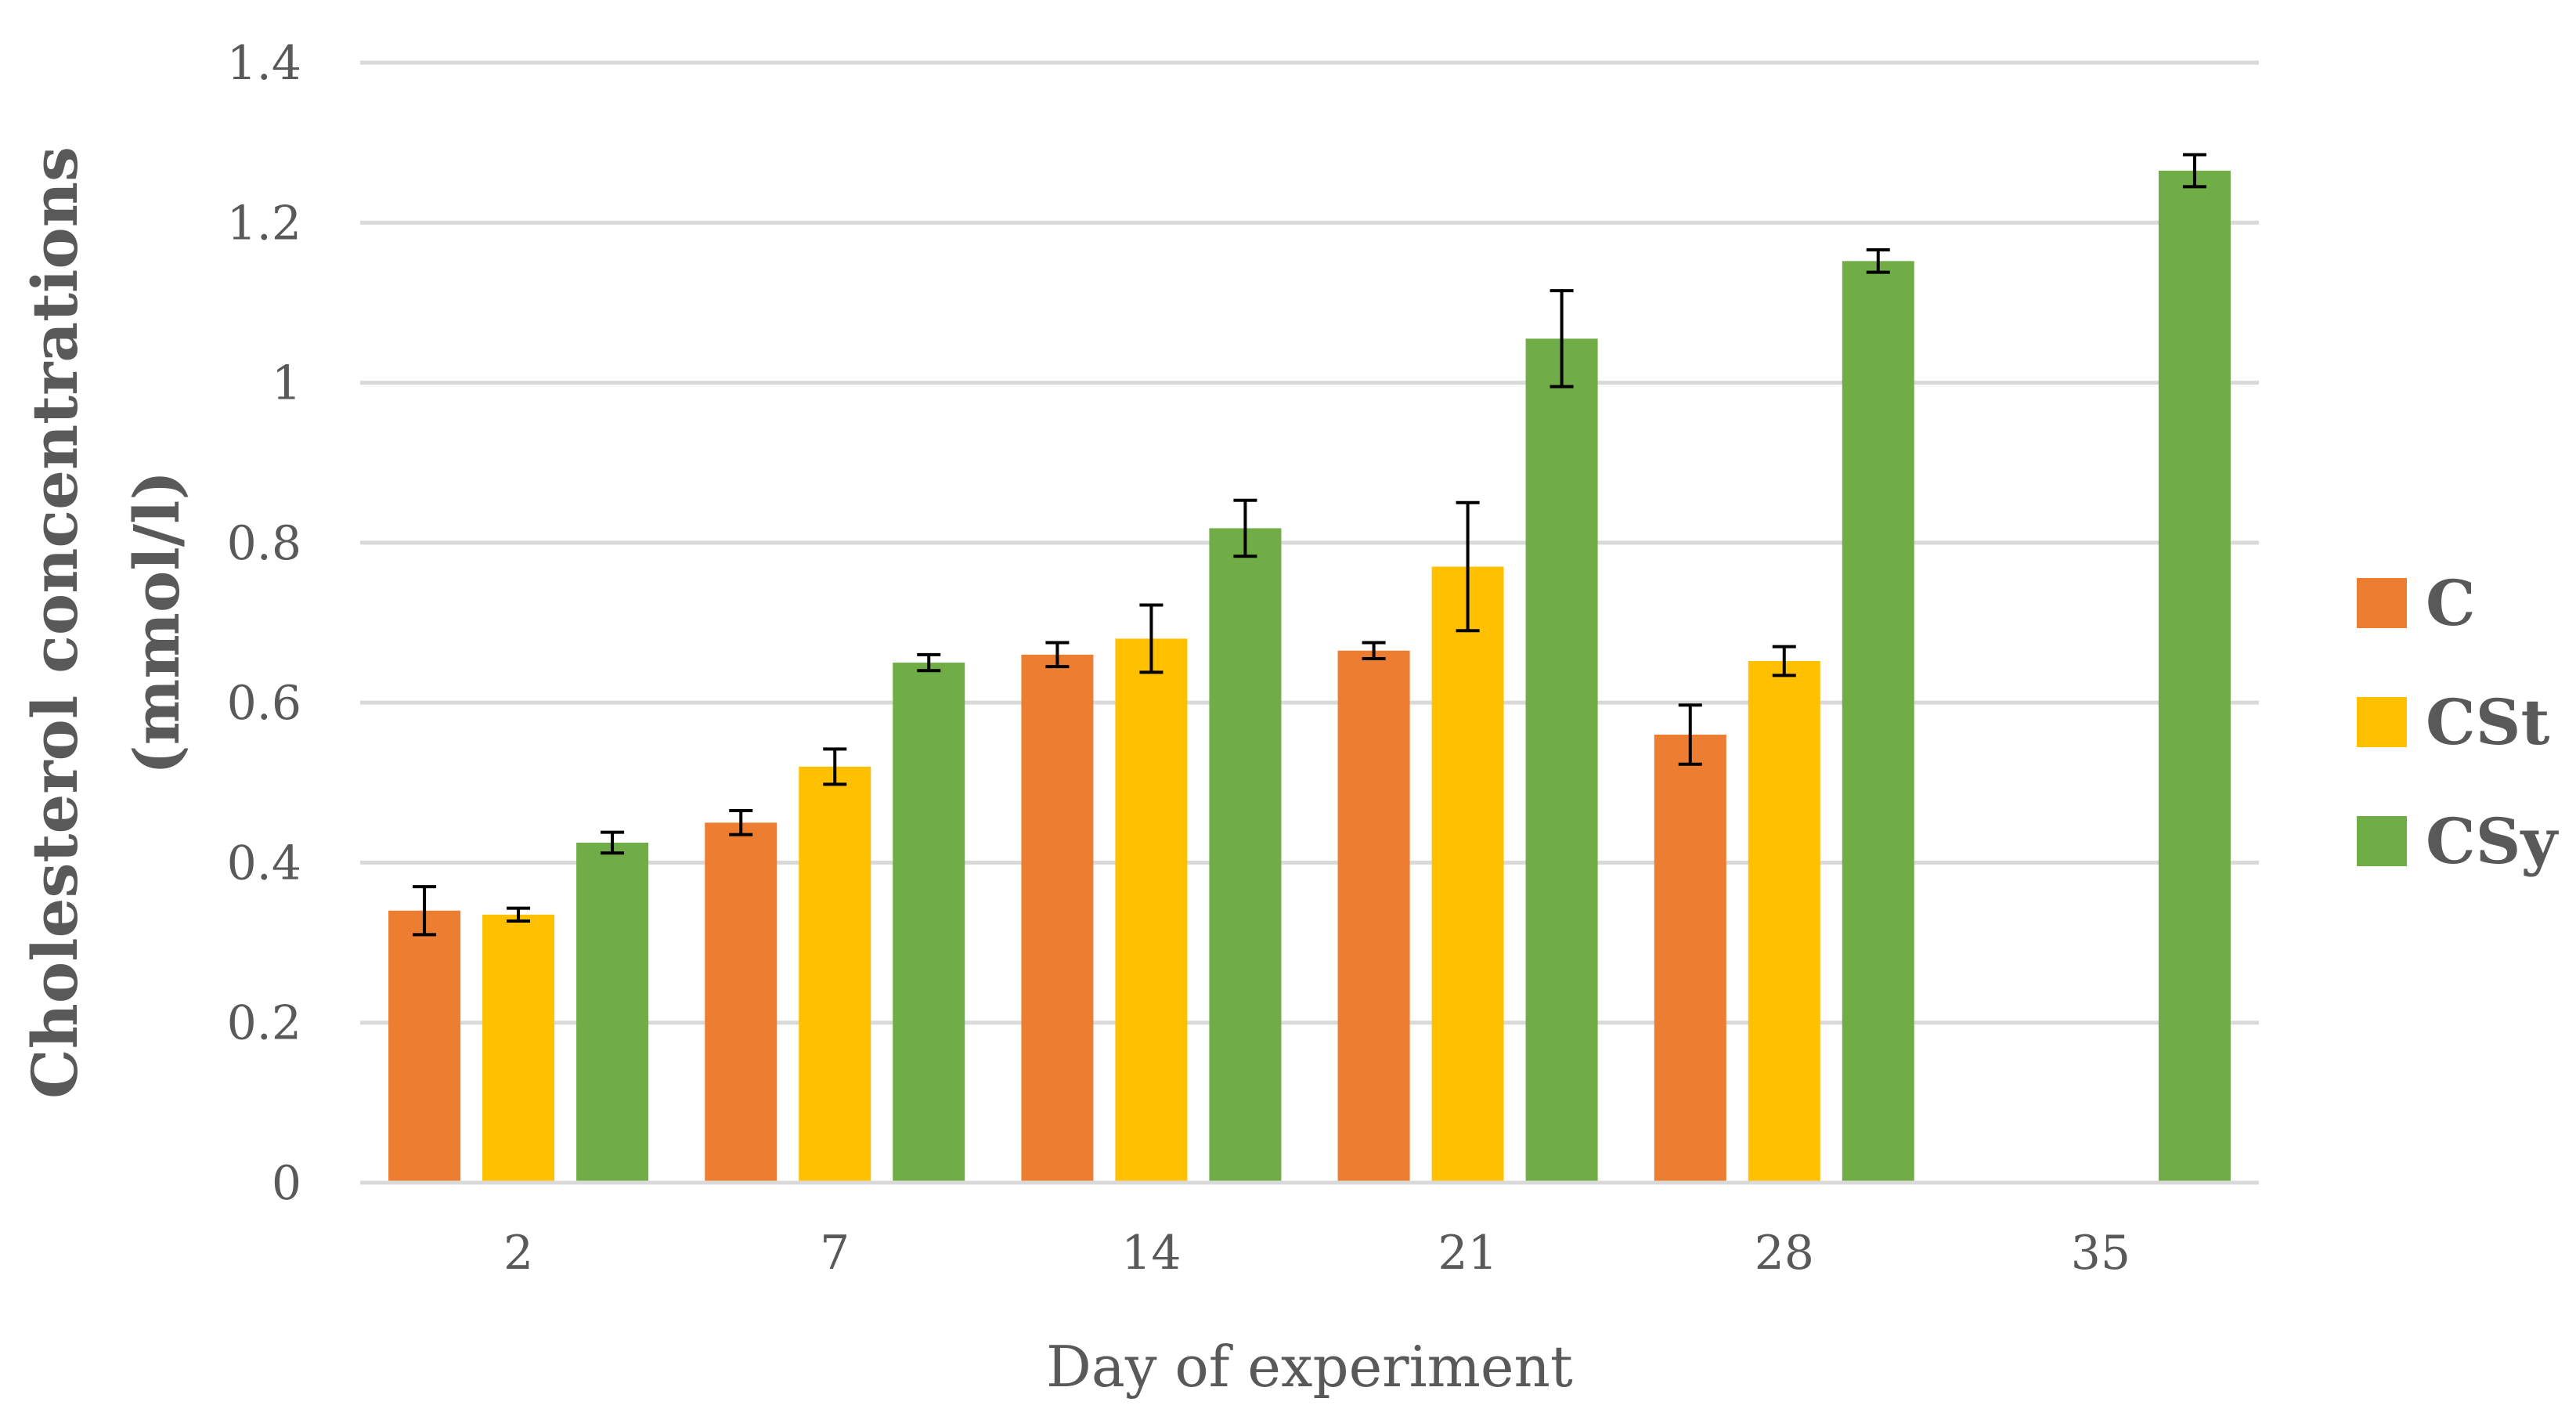  What do you see at coordinates (2100, 1253) in the screenshot?
I see `x-tick-label: 35` at bounding box center [2100, 1253].